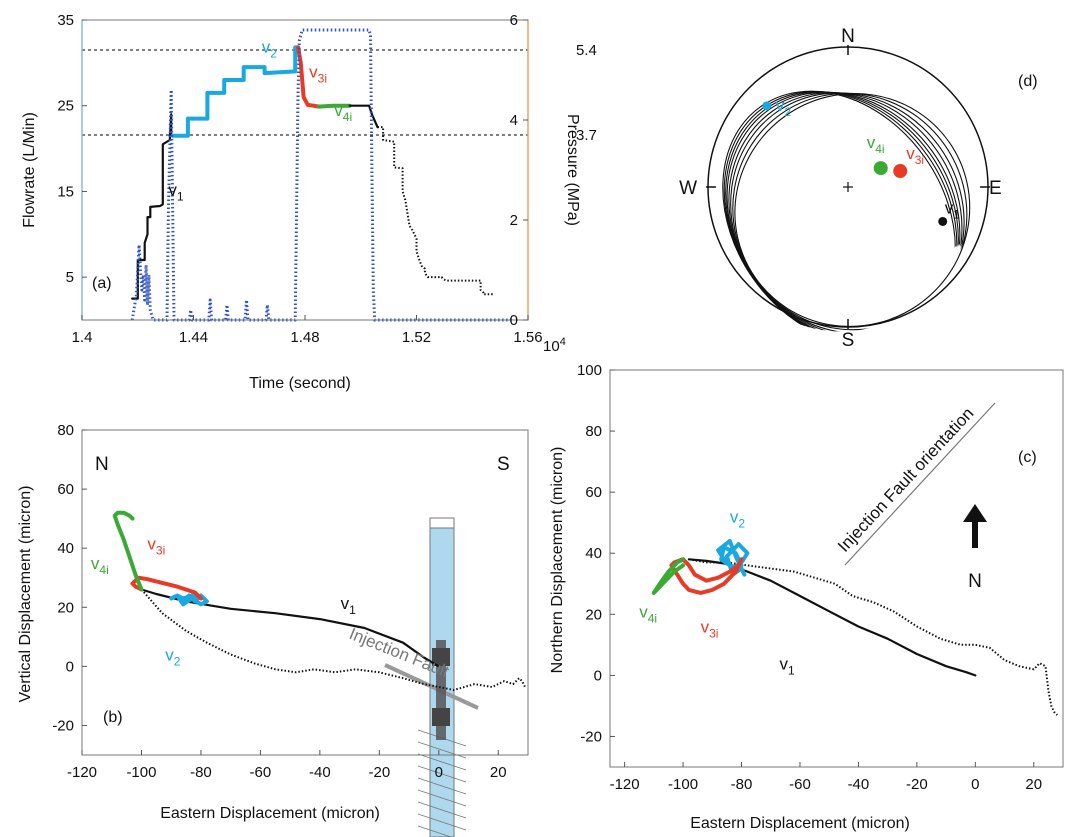 The height and width of the screenshot is (837, 1074). What do you see at coordinates (586, 50) in the screenshot?
I see `reference-label-5.4: 5.4` at bounding box center [586, 50].